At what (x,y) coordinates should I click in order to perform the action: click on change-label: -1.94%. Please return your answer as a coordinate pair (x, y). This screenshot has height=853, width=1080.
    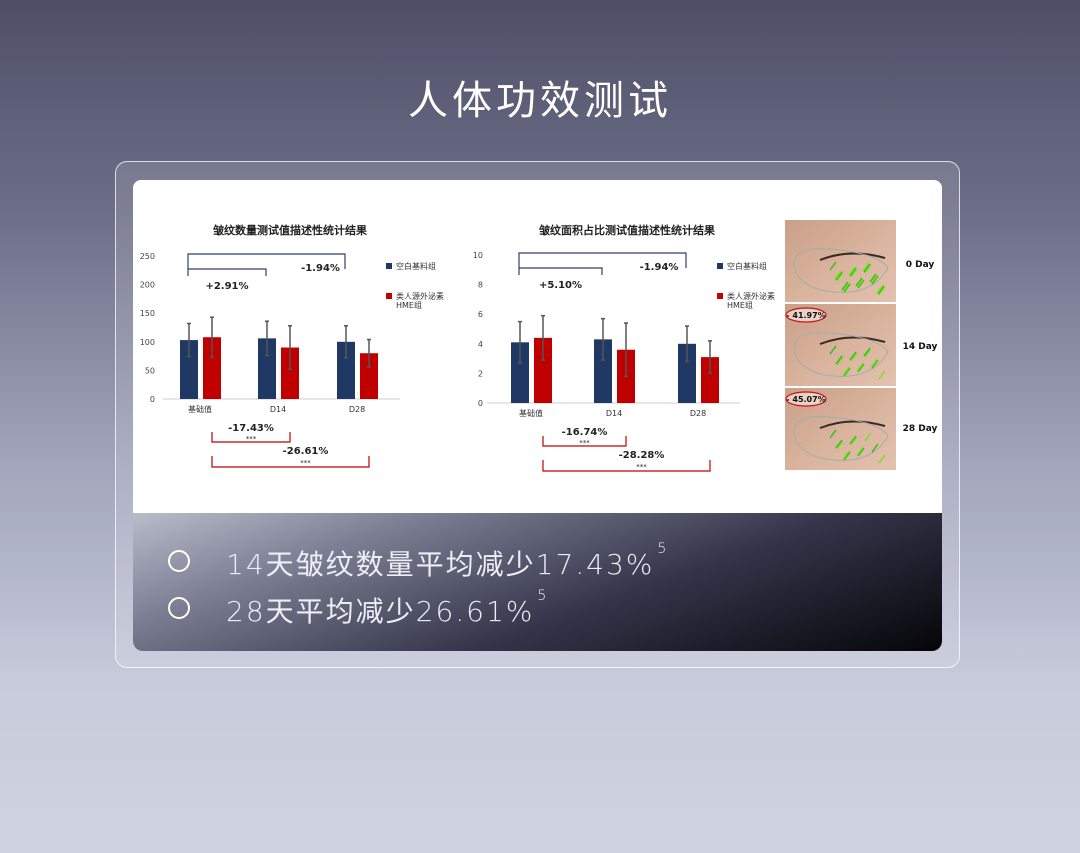
    Looking at the image, I should click on (320, 268).